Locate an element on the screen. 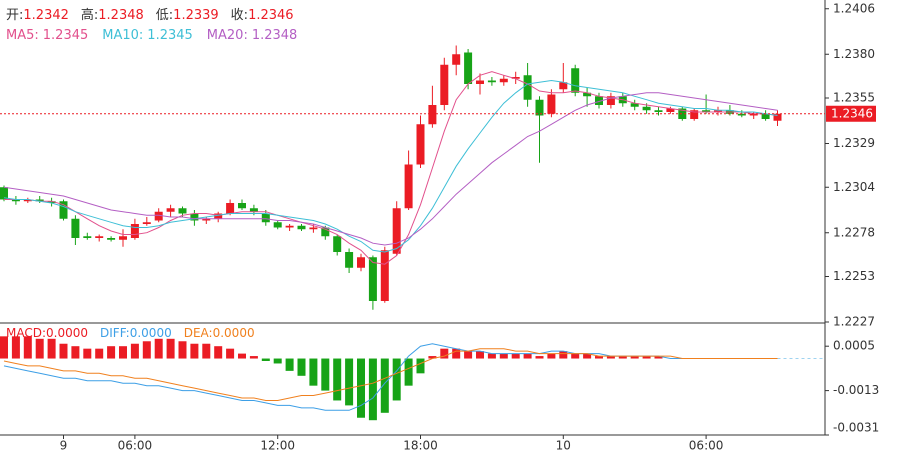 The width and height of the screenshot is (899, 461). y-tick-label: 1.2304 is located at coordinates (854, 187).